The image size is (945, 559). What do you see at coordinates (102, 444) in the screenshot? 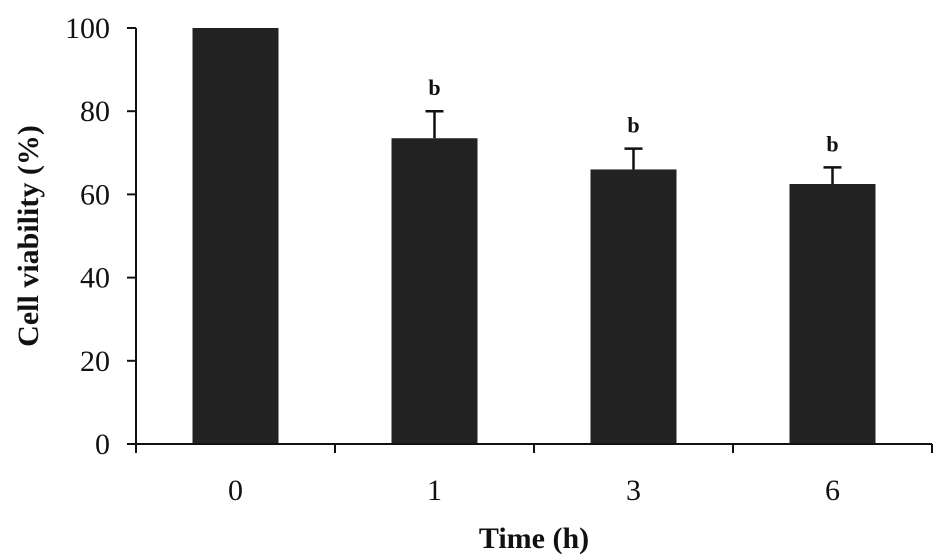
I see `y-tick-label: 0` at bounding box center [102, 444].